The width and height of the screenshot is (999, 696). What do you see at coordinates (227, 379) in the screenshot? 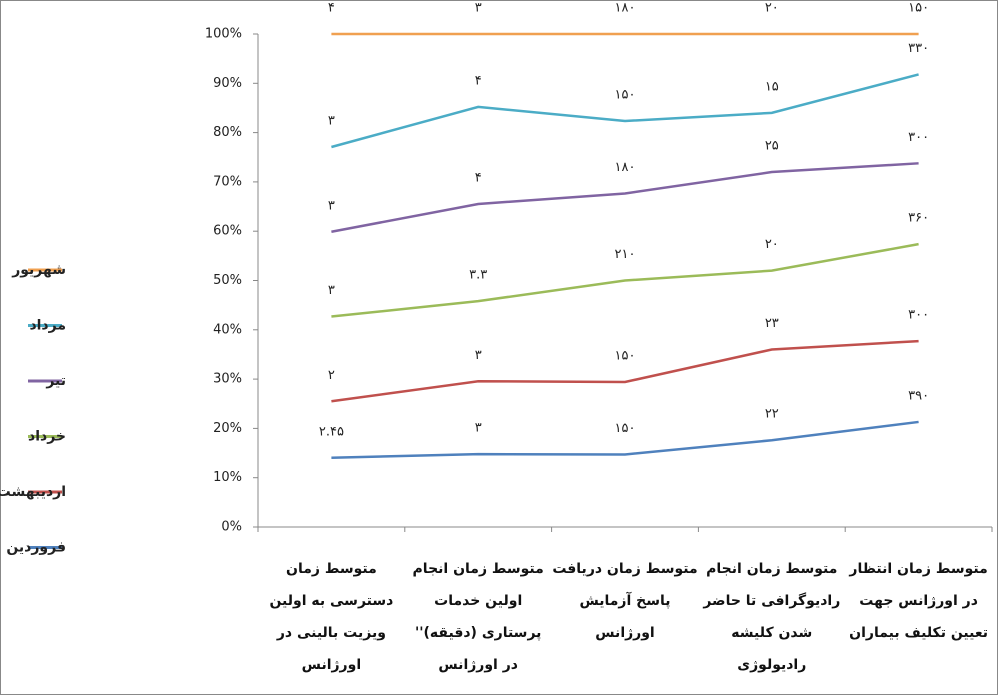
I see `y-tick-label: 30%` at bounding box center [227, 379].